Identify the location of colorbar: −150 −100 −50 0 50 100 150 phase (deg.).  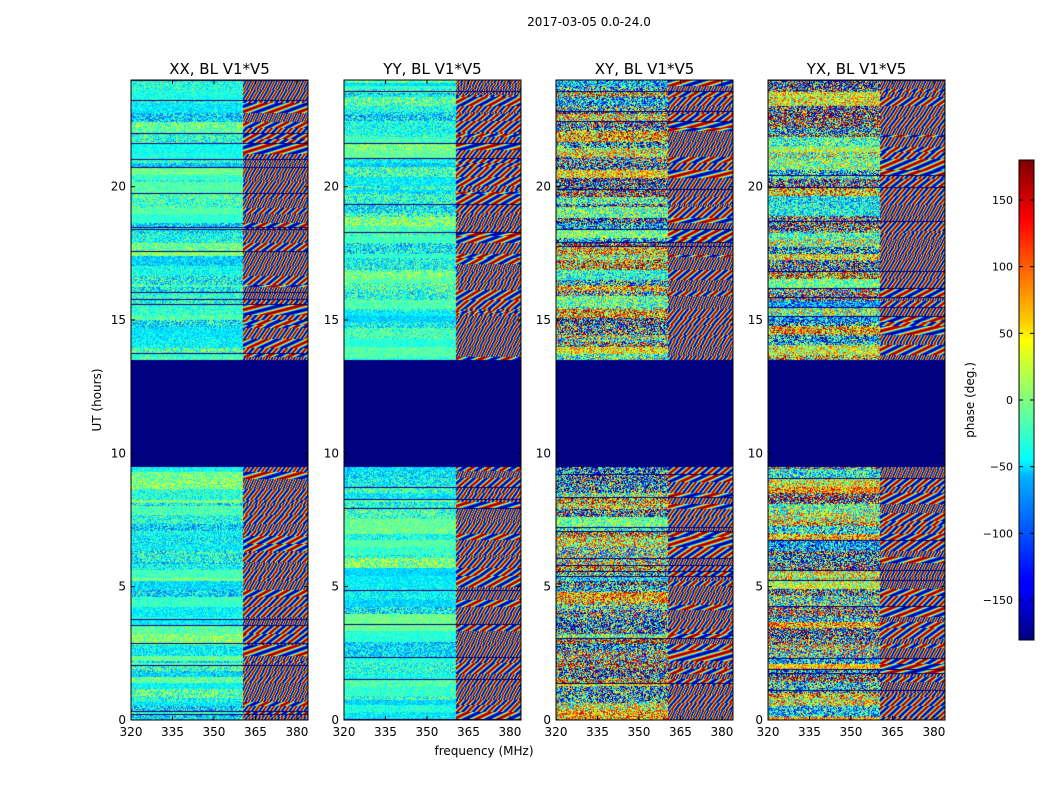
(999, 400).